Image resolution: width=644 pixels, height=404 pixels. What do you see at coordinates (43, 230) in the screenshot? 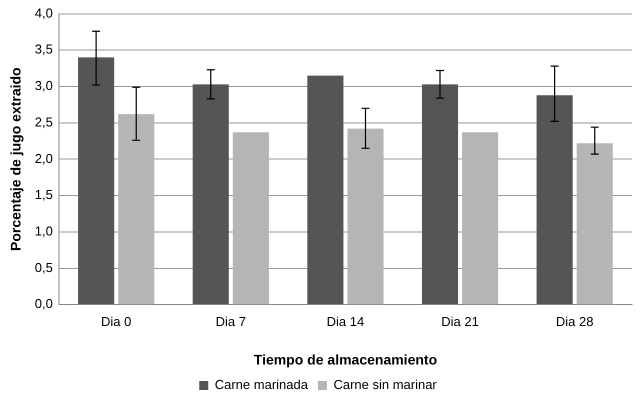
I see `y-tick-label: 1,0` at bounding box center [43, 230].